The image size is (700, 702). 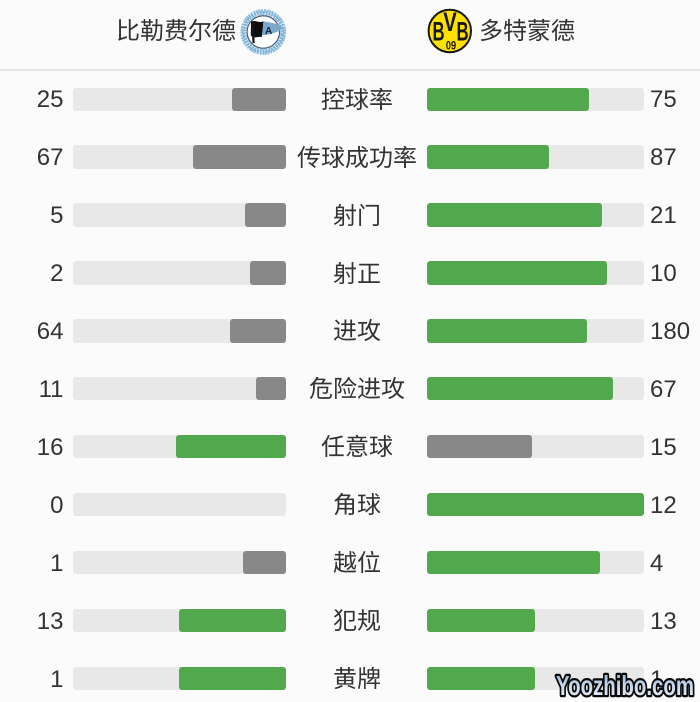 What do you see at coordinates (451, 47) in the screenshot?
I see `svg-text: 09` at bounding box center [451, 47].